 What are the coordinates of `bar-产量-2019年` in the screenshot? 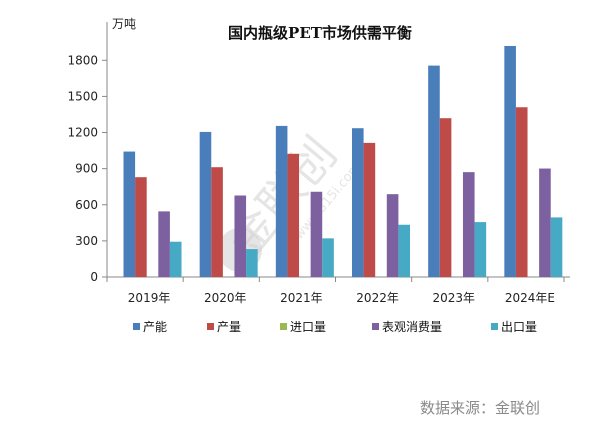 It's located at (141, 227).